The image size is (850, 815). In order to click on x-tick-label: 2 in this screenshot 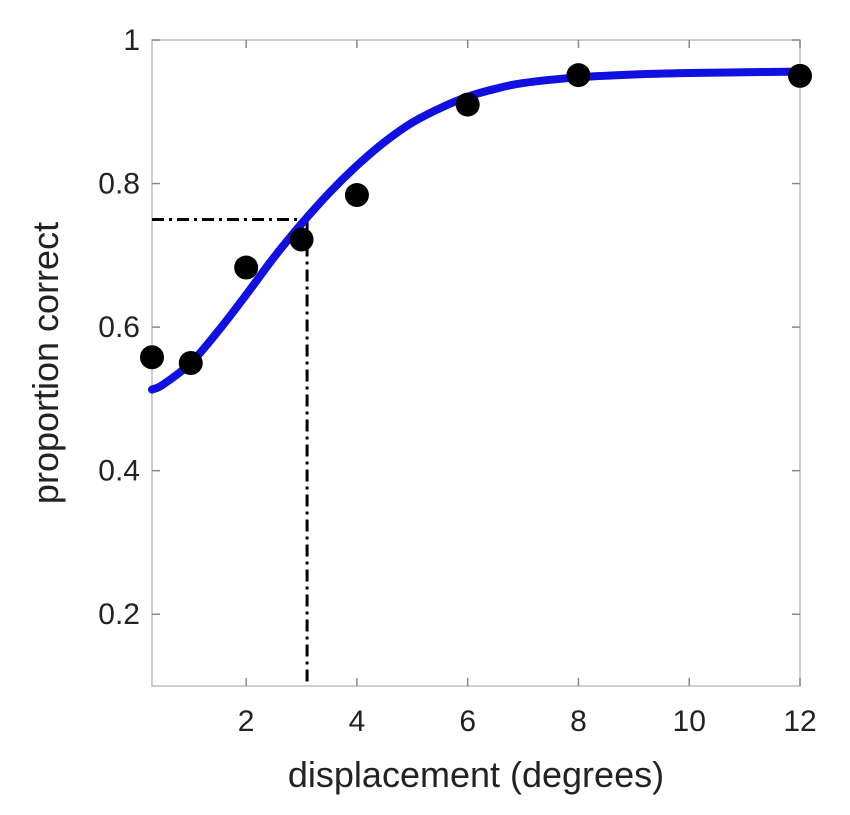, I will do `click(246, 721)`.